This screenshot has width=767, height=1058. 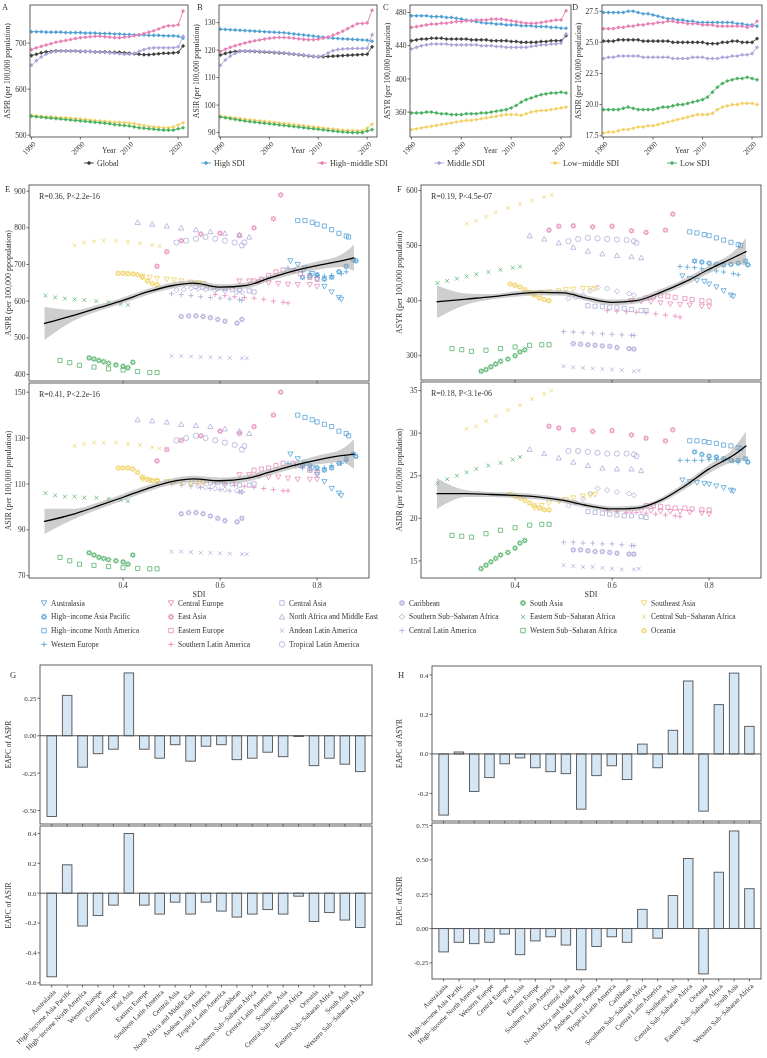 I want to click on text: G, so click(x=13, y=675).